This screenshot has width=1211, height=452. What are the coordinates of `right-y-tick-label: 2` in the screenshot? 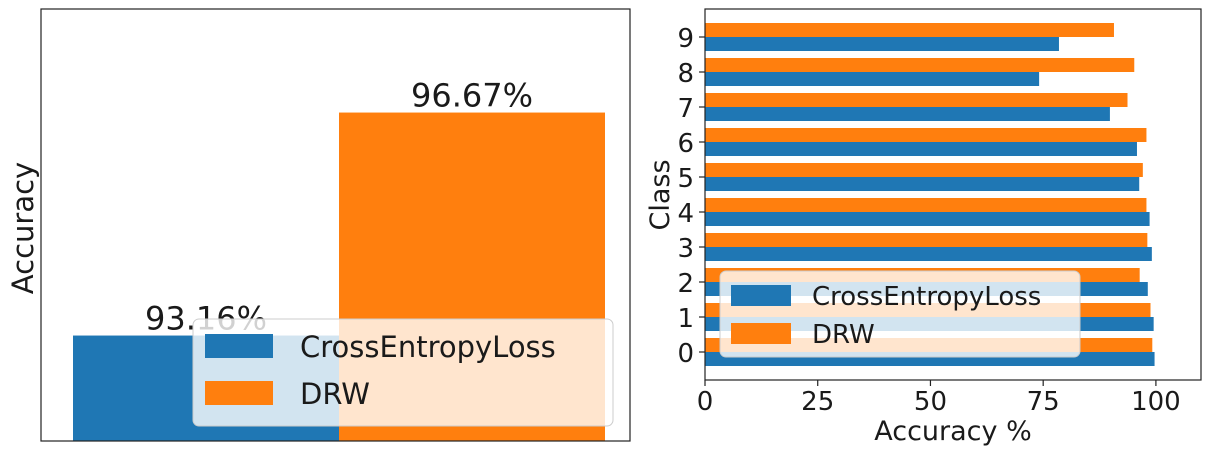 It's located at (685, 284).